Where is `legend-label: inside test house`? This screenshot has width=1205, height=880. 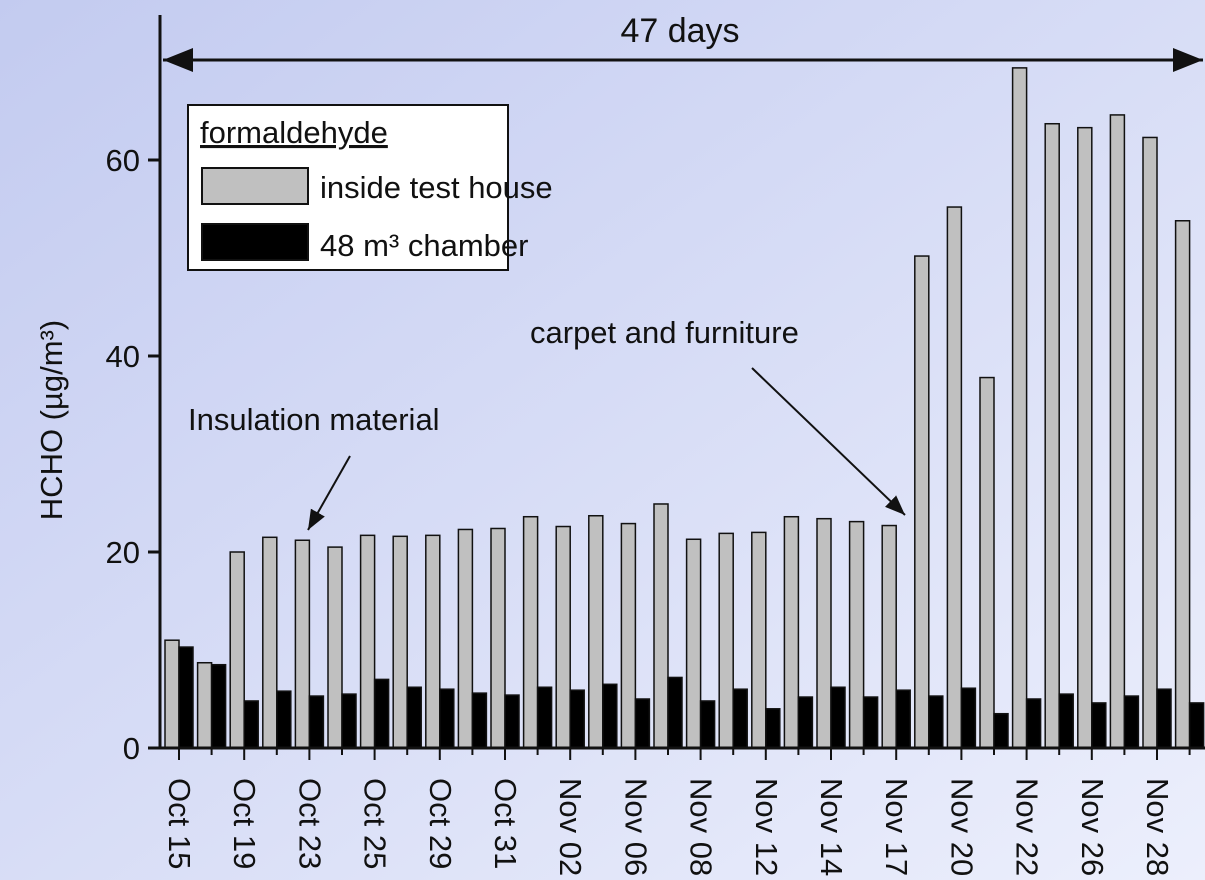 legend-label: inside test house is located at coordinates (436, 187).